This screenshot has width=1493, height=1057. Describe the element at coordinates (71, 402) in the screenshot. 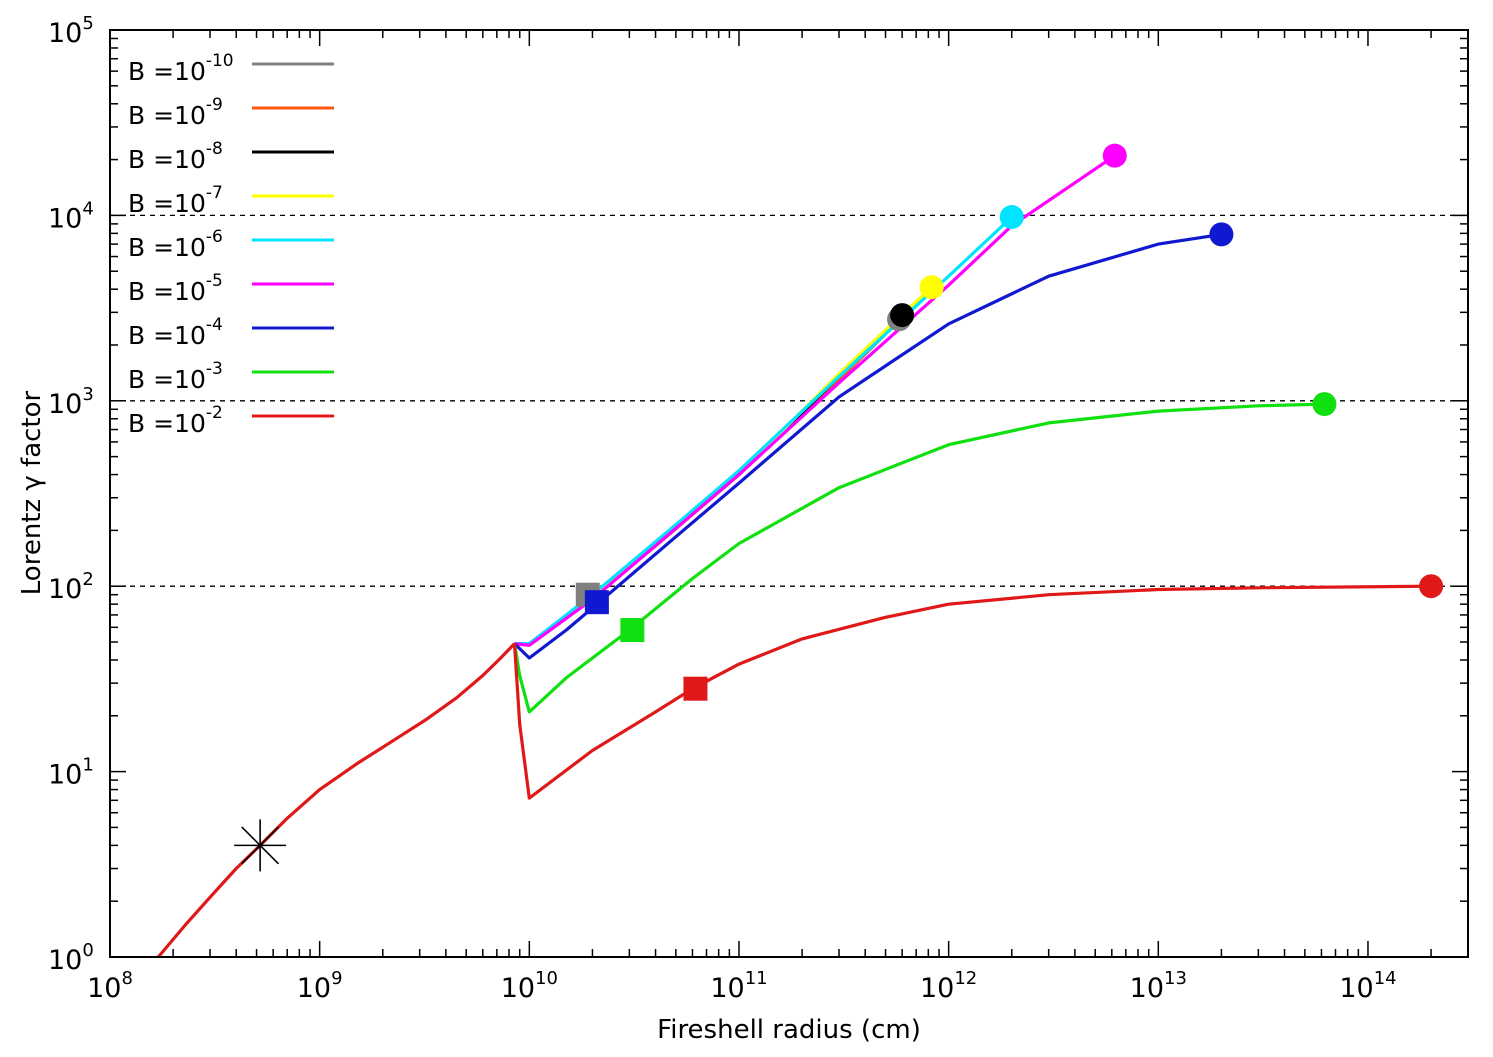

I see `y-tick-label-3: 10³` at that location.